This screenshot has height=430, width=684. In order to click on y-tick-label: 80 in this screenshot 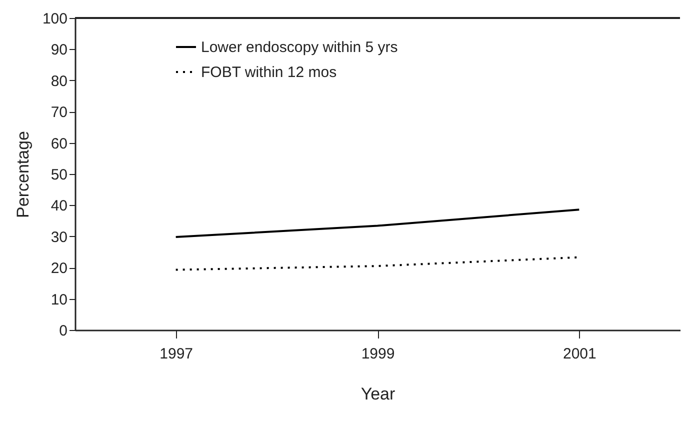, I will do `click(59, 81)`.